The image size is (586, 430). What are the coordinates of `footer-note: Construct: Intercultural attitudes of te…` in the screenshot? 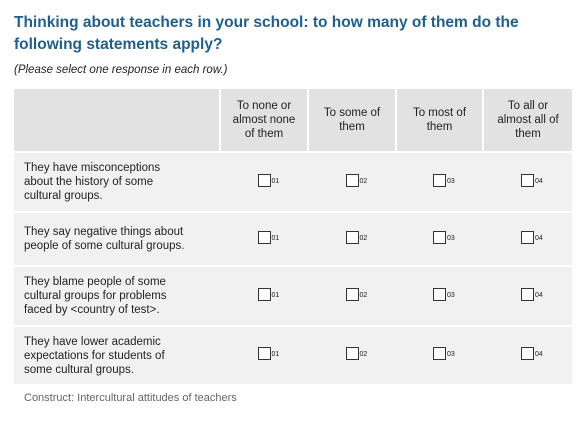 It's located at (130, 398).